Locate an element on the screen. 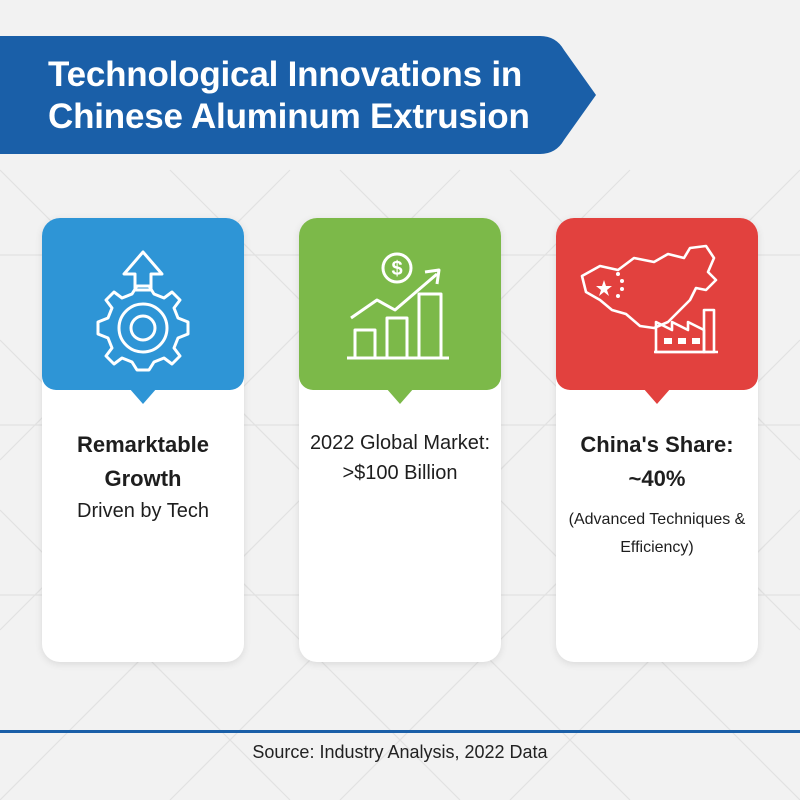 This screenshot has height=800, width=800. china-map-factory-icon is located at coordinates (649, 299).